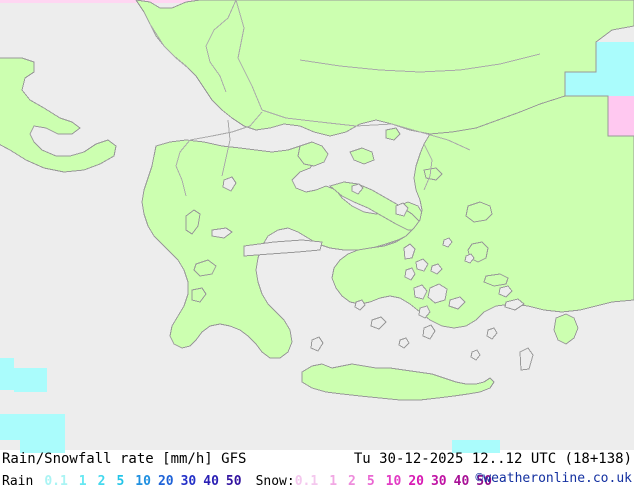  What do you see at coordinates (553, 478) in the screenshot?
I see `copyright-notice: ©weatheronline.co.uk` at bounding box center [553, 478].